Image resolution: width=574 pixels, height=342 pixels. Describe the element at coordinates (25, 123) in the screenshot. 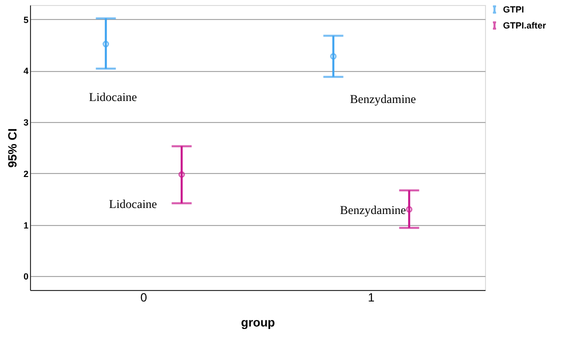

I see `y-tick-label: 3` at that location.